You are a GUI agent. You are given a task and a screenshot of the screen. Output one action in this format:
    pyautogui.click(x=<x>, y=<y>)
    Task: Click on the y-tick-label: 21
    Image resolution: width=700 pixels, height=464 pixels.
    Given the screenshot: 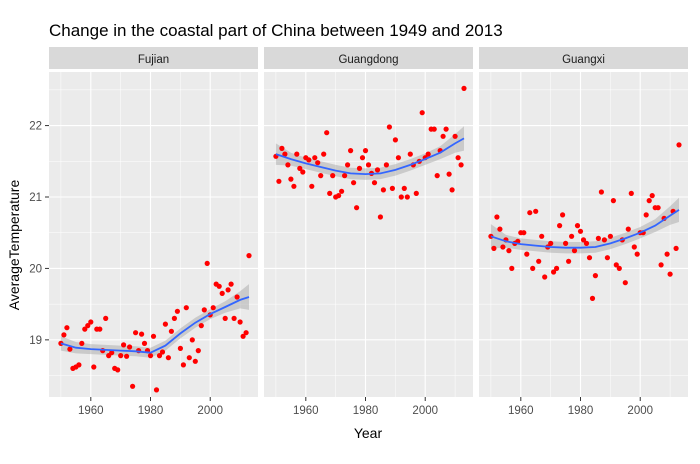 What is the action you would take?
    pyautogui.click(x=35, y=198)
    